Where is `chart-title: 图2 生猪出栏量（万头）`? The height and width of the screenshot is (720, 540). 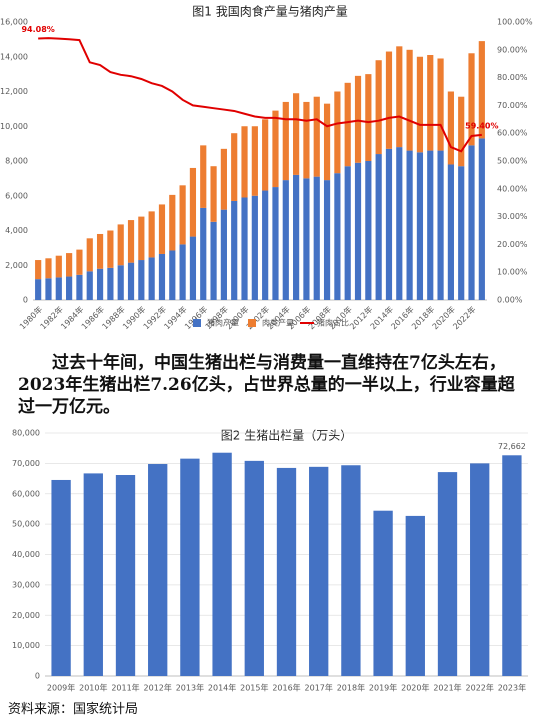 chart-title: 图2 生猪出栏量（万头） is located at coordinates (286, 435).